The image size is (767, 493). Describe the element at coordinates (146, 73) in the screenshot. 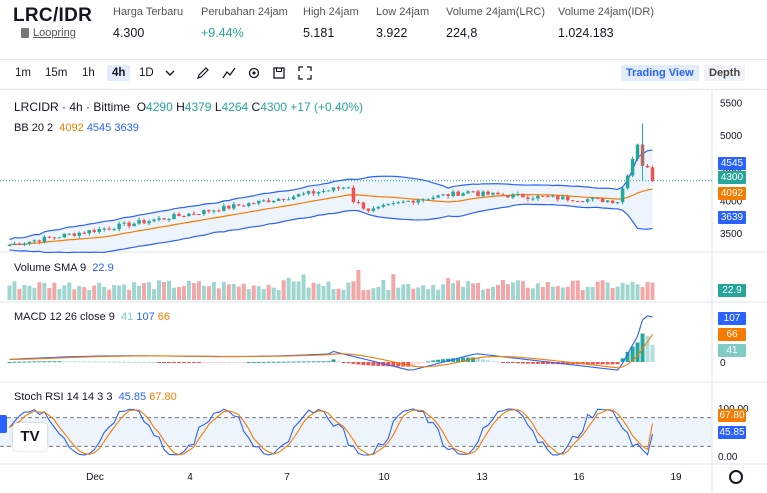

I see `timeframe-1d: 1D` at that location.